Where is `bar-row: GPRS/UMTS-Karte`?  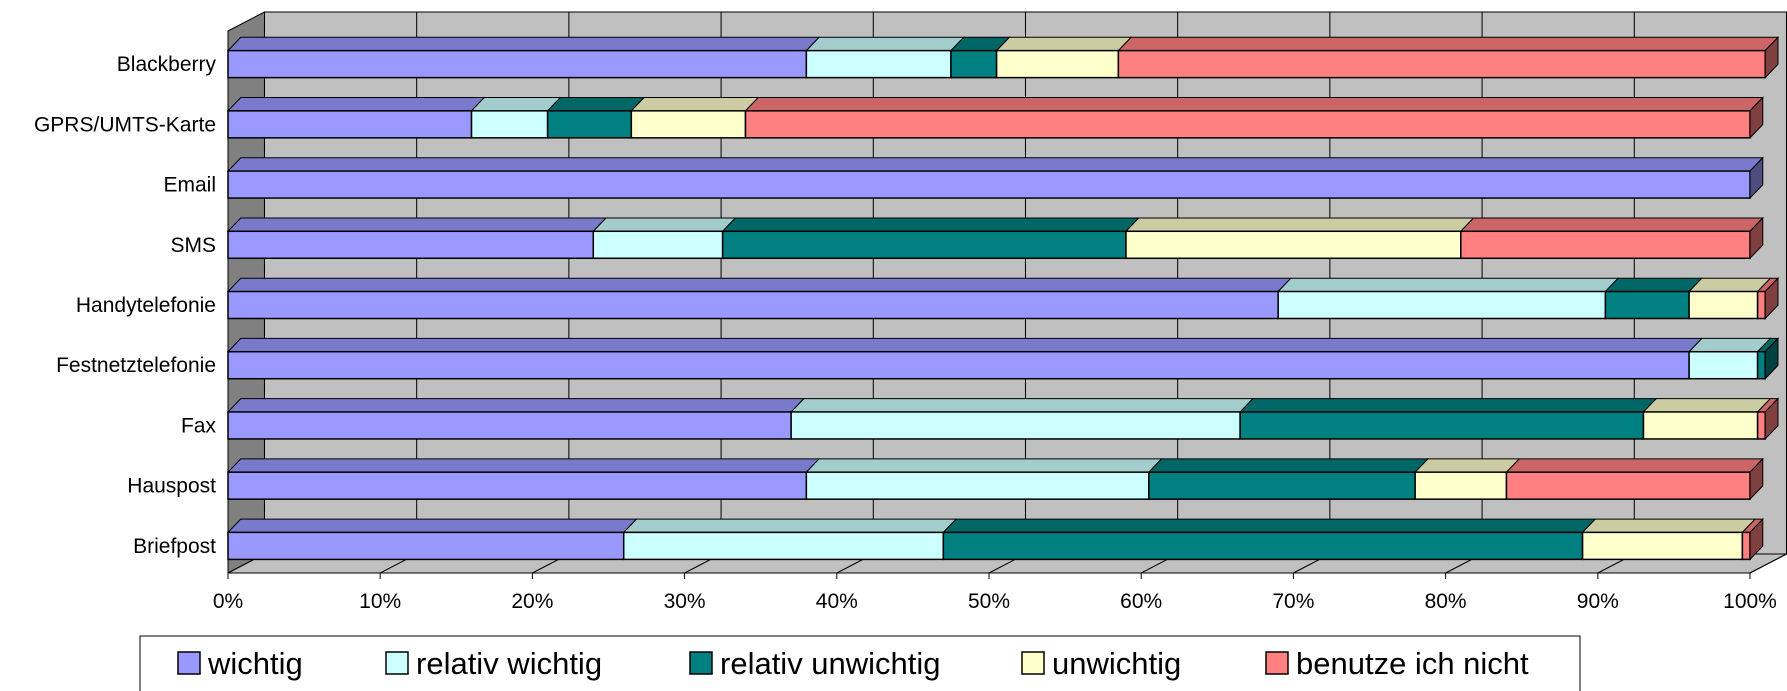
bar-row: GPRS/UMTS-Karte is located at coordinates (899, 118).